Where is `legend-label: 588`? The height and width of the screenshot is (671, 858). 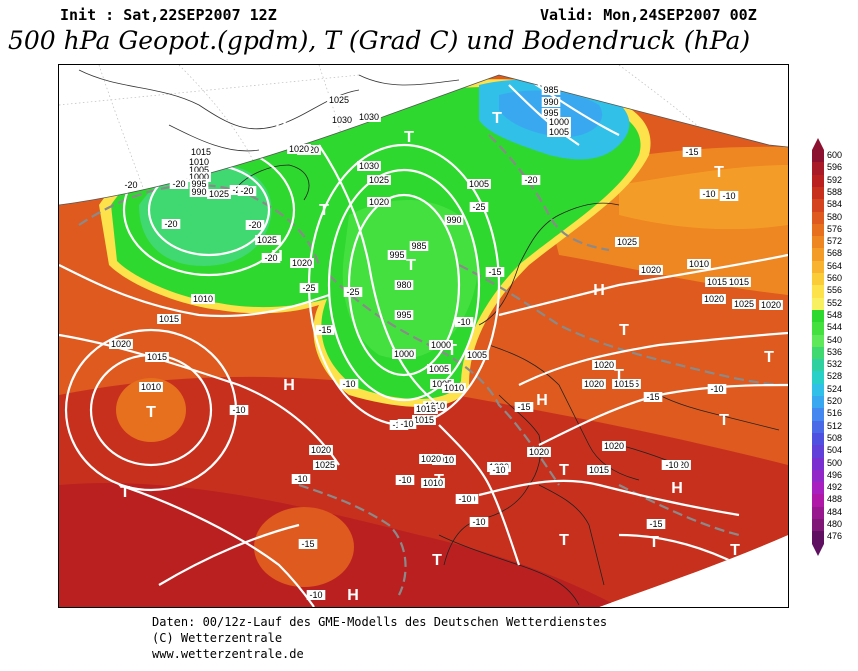 legend-label: 588 is located at coordinates (835, 191).